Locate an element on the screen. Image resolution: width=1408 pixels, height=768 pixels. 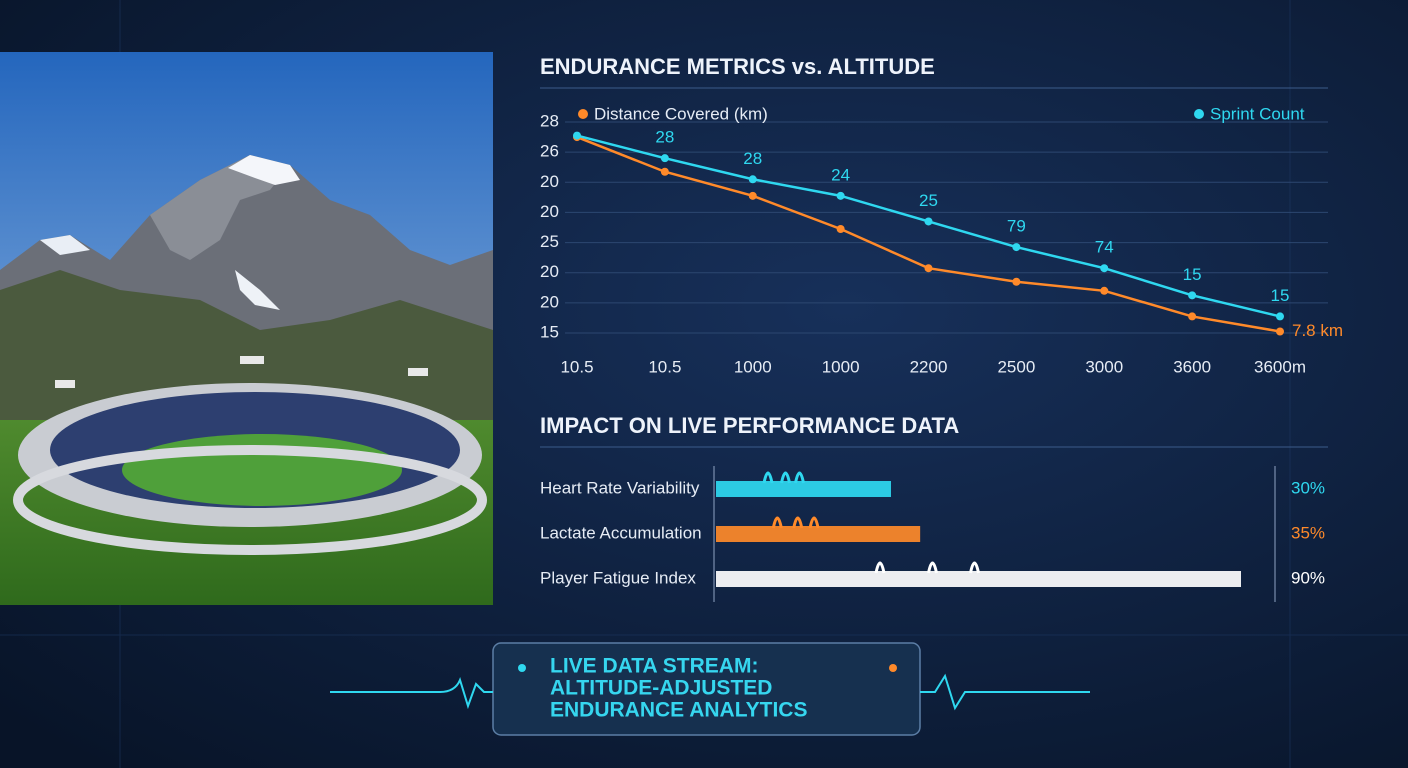
bar-label: Heart Rate Variability is located at coordinates (620, 487).